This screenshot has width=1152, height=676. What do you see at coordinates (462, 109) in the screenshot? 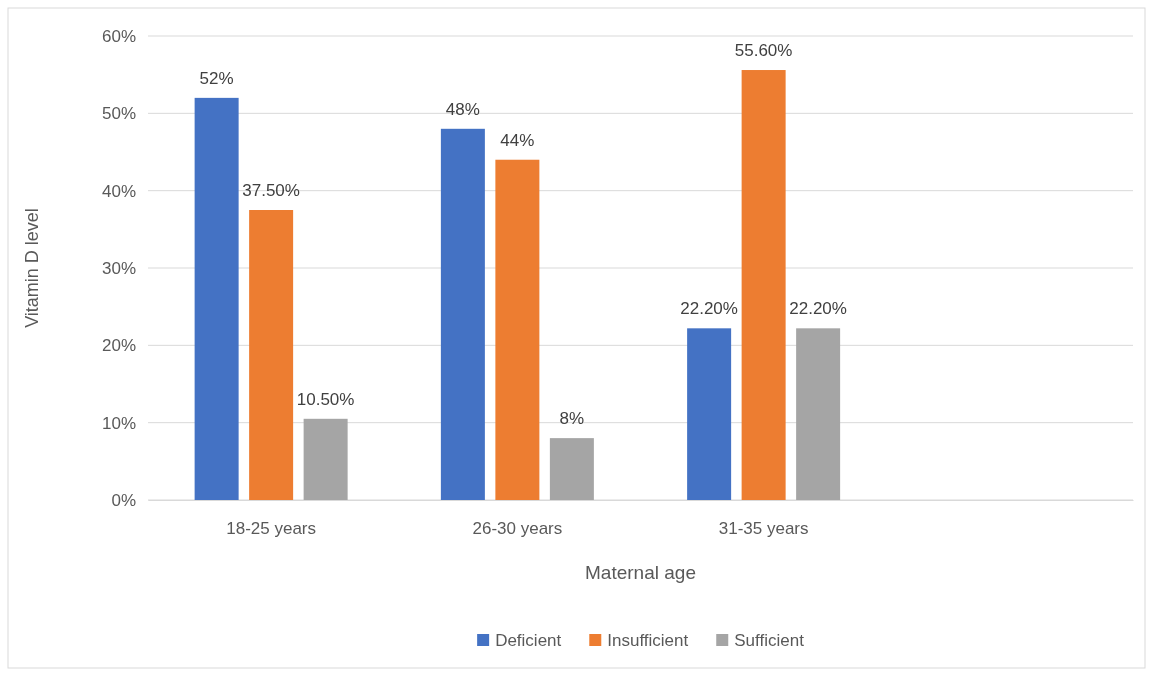
I see `data-label: 48%` at bounding box center [462, 109].